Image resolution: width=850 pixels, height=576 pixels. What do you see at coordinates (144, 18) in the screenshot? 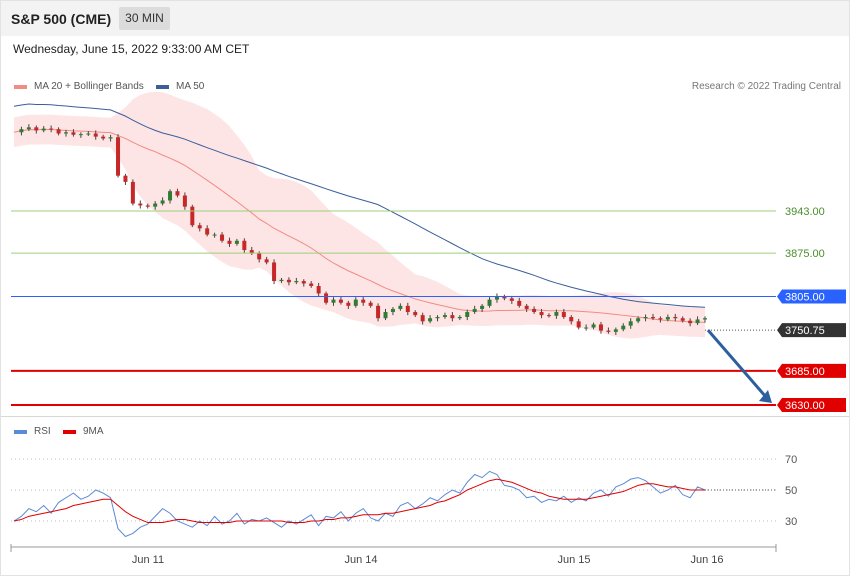
I see `interval-button: 30 MIN` at bounding box center [144, 18].